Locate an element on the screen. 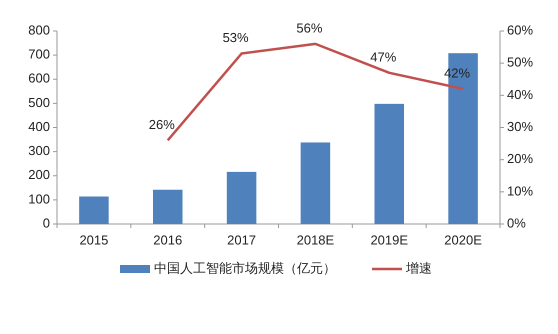  xtick: 2015 is located at coordinates (93, 240).